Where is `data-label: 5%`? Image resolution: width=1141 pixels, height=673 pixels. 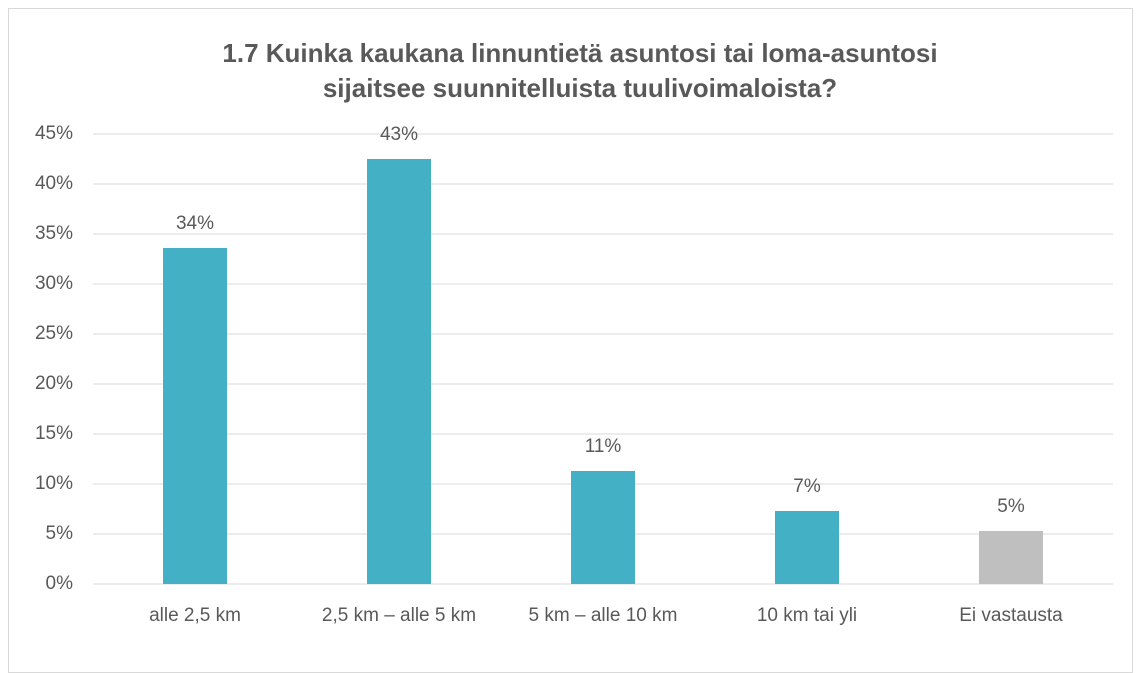 data-label: 5% is located at coordinates (1011, 506).